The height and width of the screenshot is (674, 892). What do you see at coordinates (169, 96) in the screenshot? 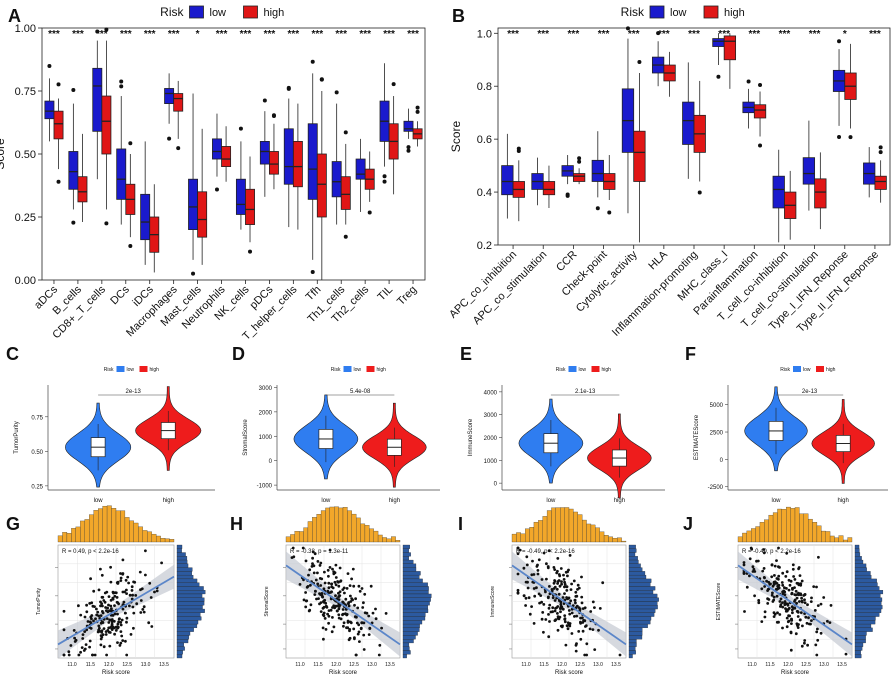
I see `box-low-Macrophages` at bounding box center [169, 96].